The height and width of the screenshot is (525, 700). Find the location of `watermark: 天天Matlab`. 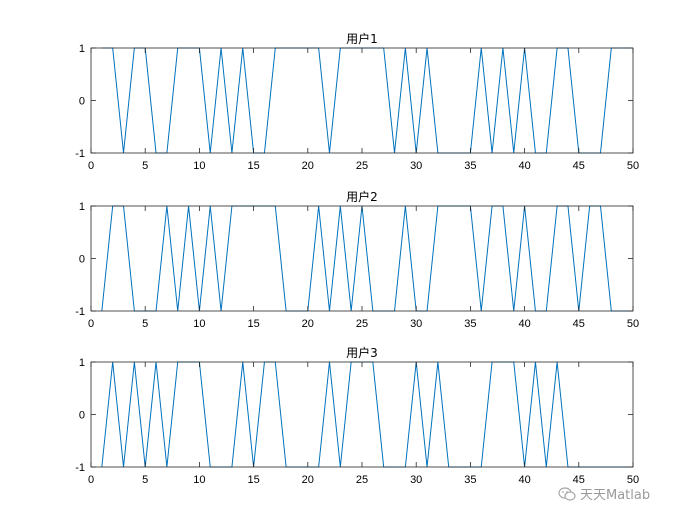

watermark: 天天Matlab is located at coordinates (604, 493).